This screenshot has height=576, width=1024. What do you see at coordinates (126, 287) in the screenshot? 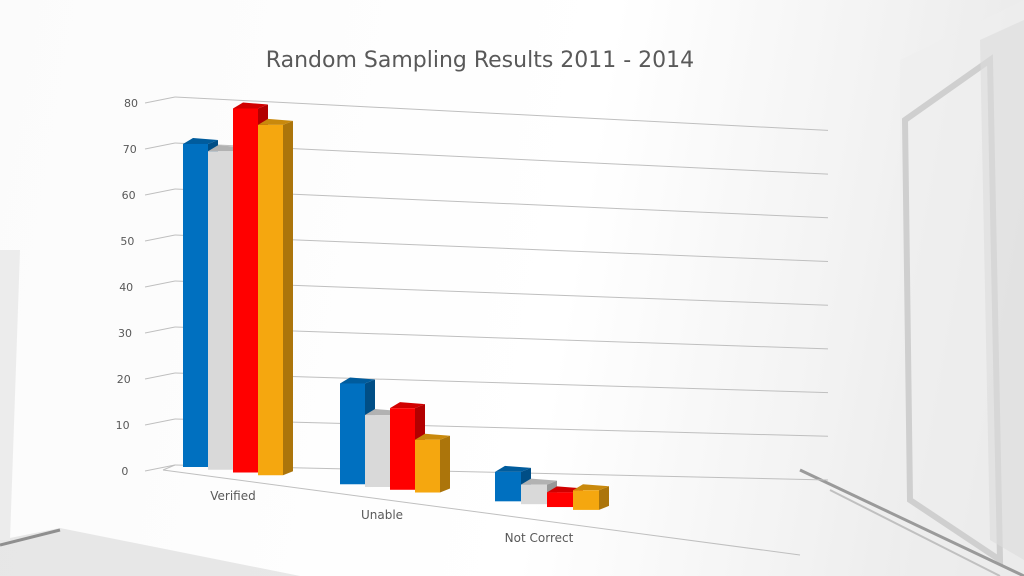
I see `y-tick-label: 40` at bounding box center [126, 287].